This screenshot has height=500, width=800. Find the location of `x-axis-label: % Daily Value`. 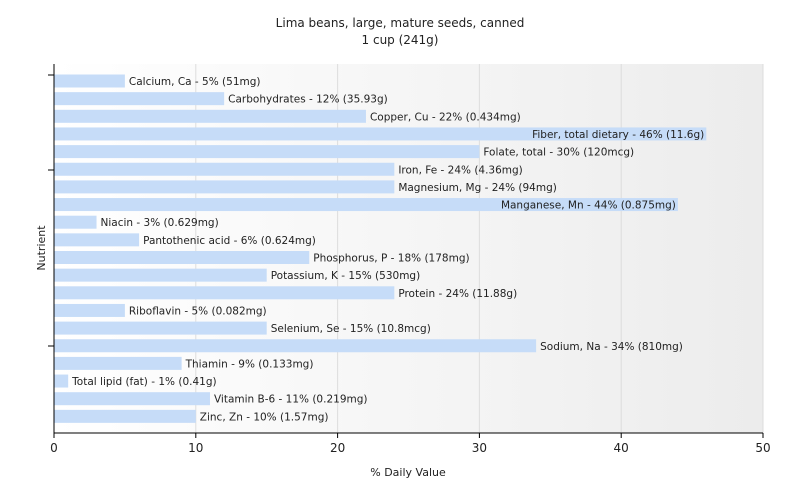

x-axis-label: % Daily Value is located at coordinates (408, 472).